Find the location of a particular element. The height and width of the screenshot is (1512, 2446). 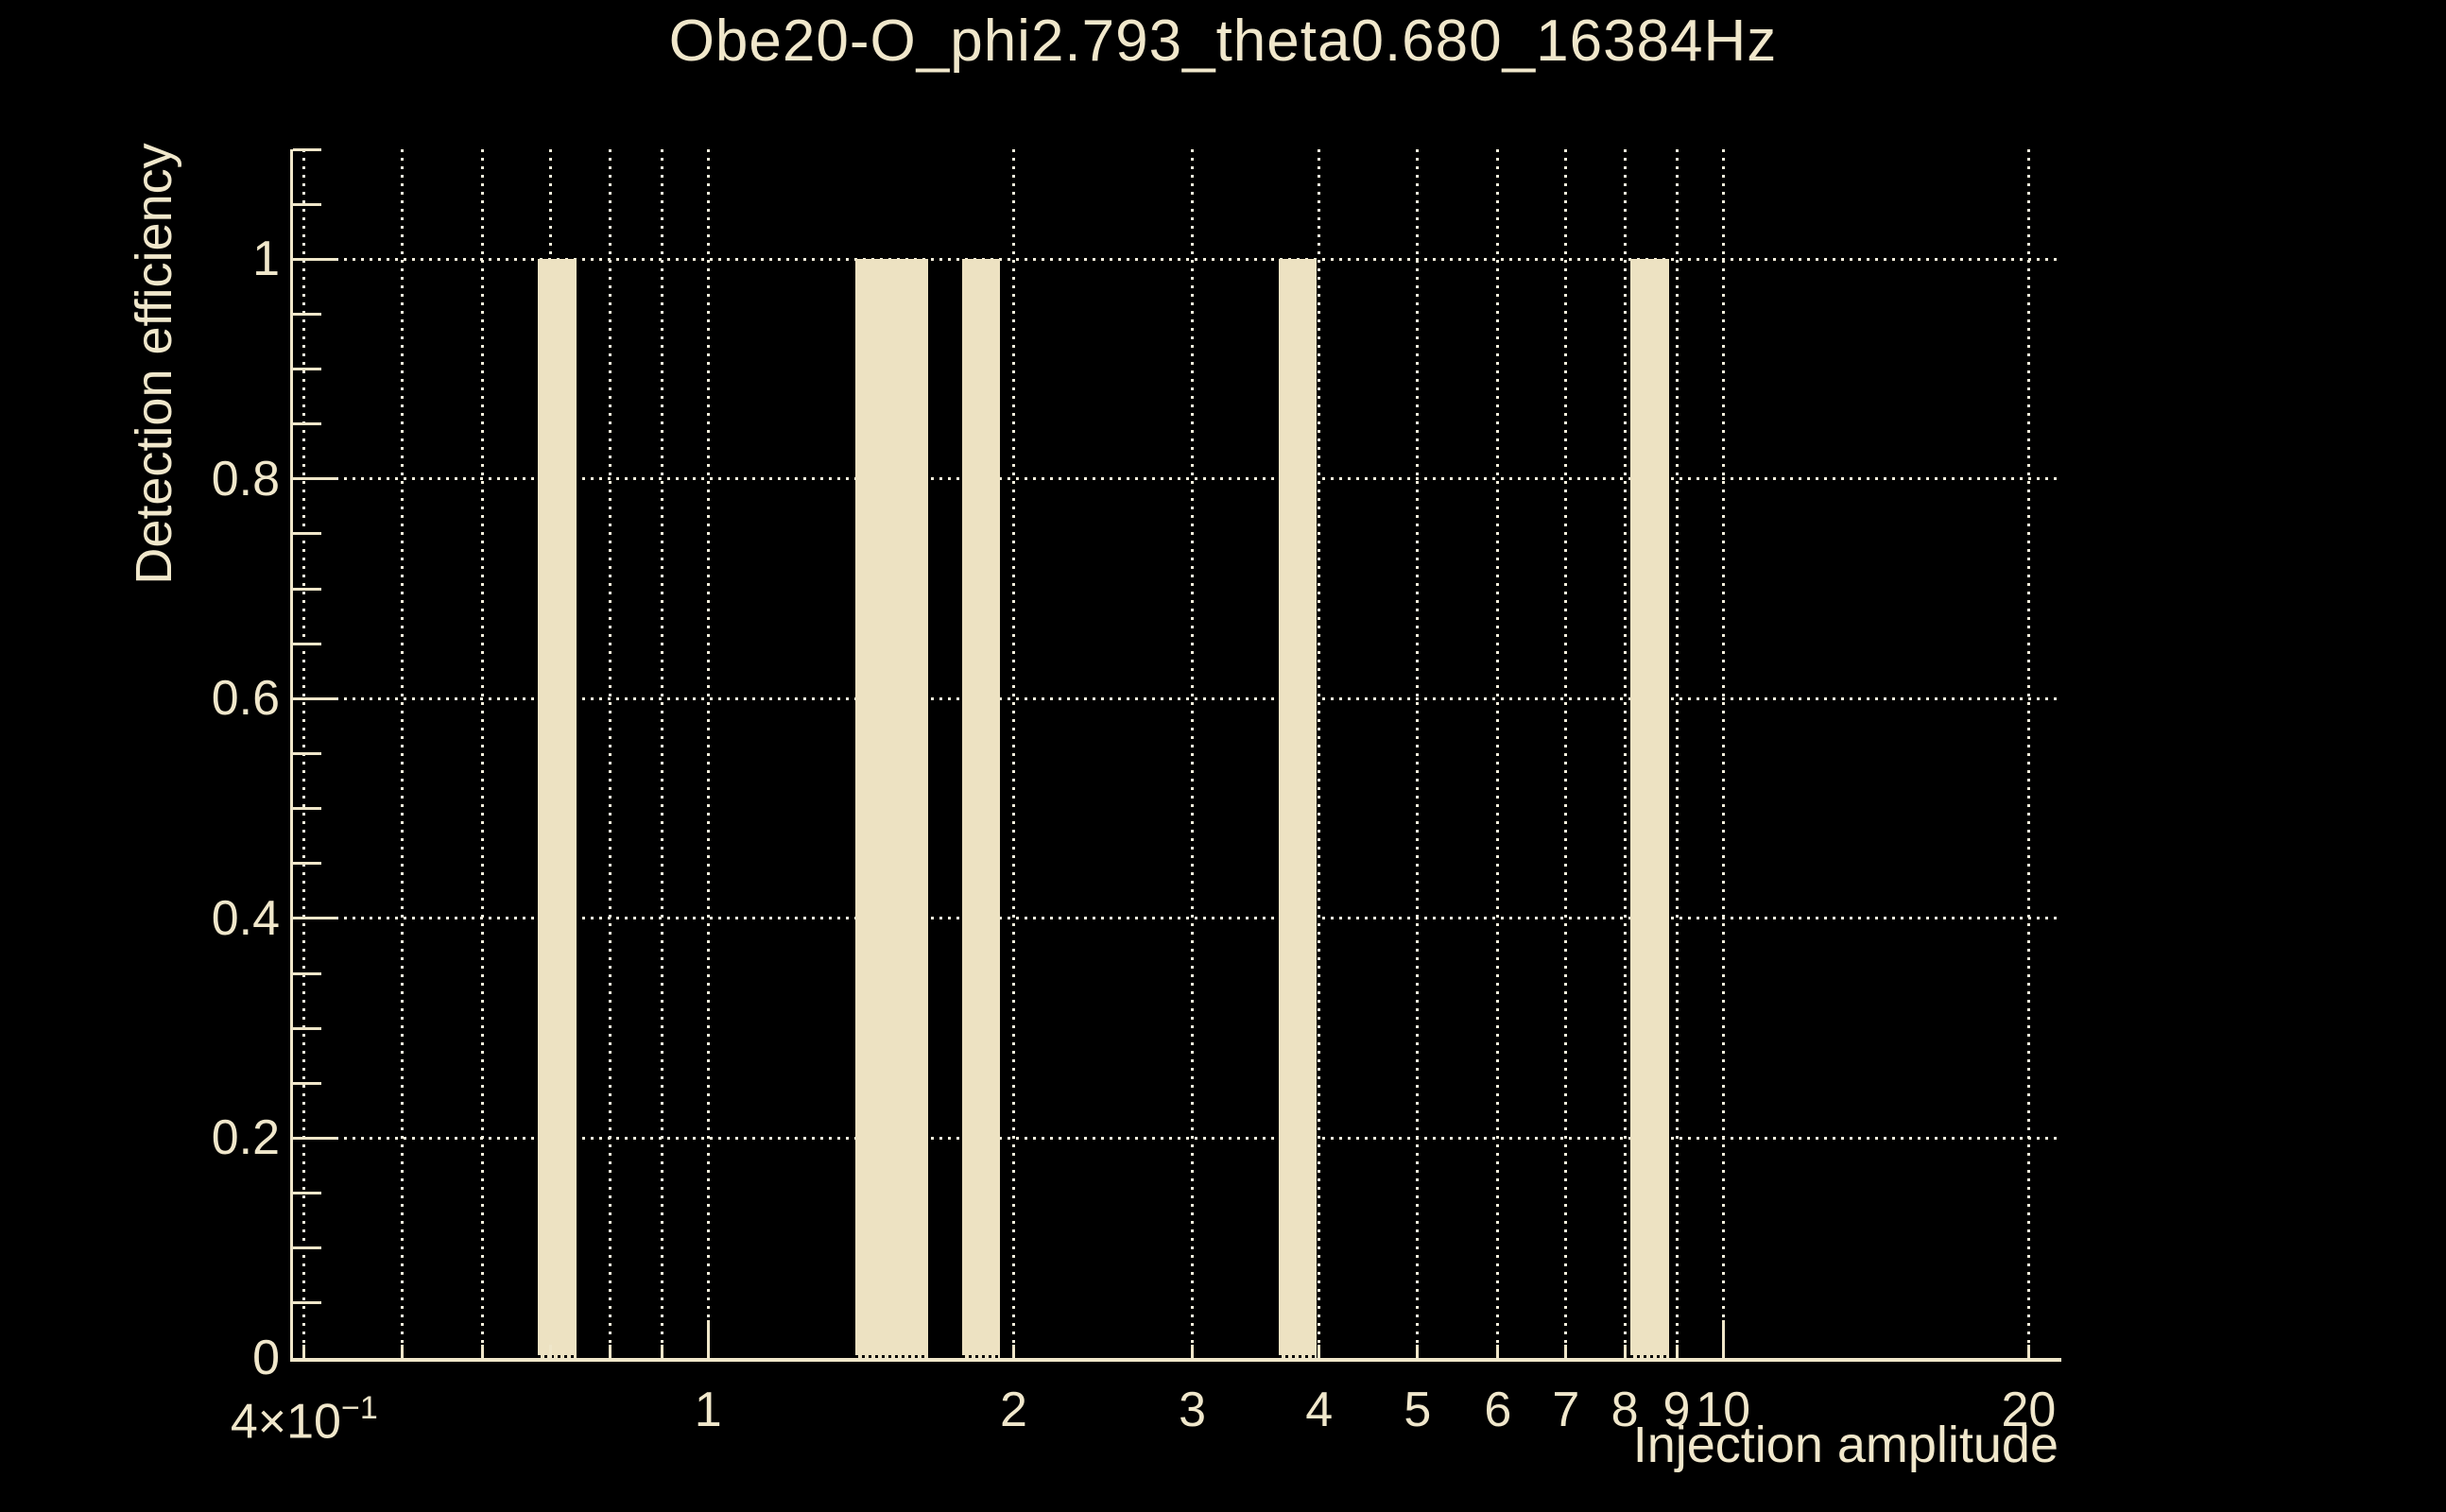

x-tick-label: 2 is located at coordinates (1014, 1410).